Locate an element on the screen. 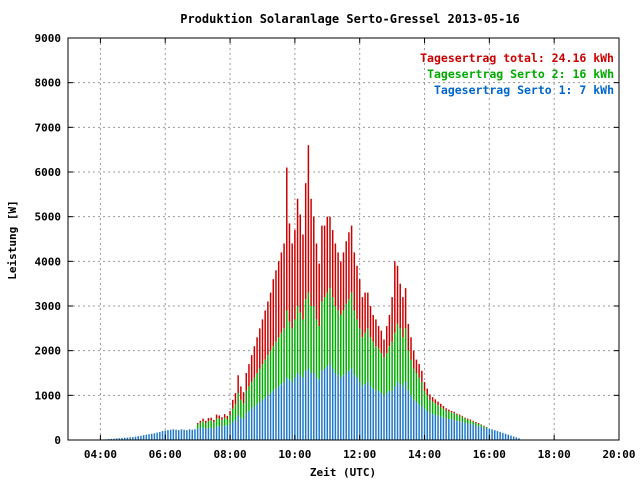  x-tick-label: 10:00 is located at coordinates (294, 454).